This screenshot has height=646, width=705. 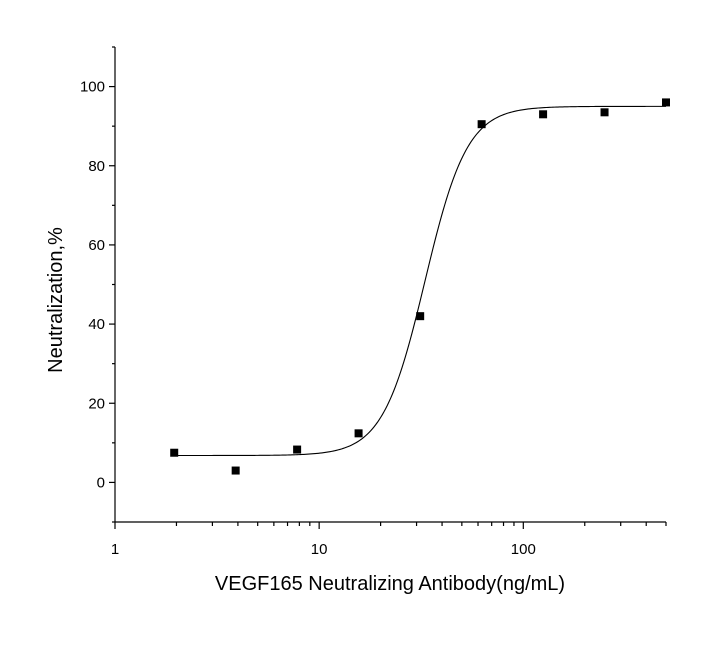 I want to click on y-axis-title: Neutralization,%, so click(x=56, y=300).